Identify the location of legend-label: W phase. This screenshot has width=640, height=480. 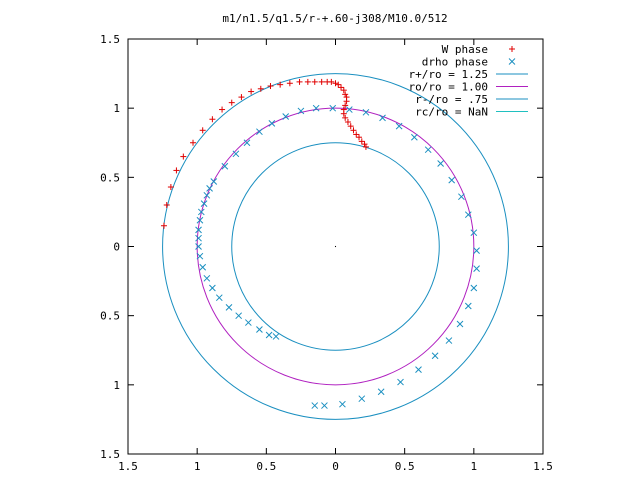
(465, 49).